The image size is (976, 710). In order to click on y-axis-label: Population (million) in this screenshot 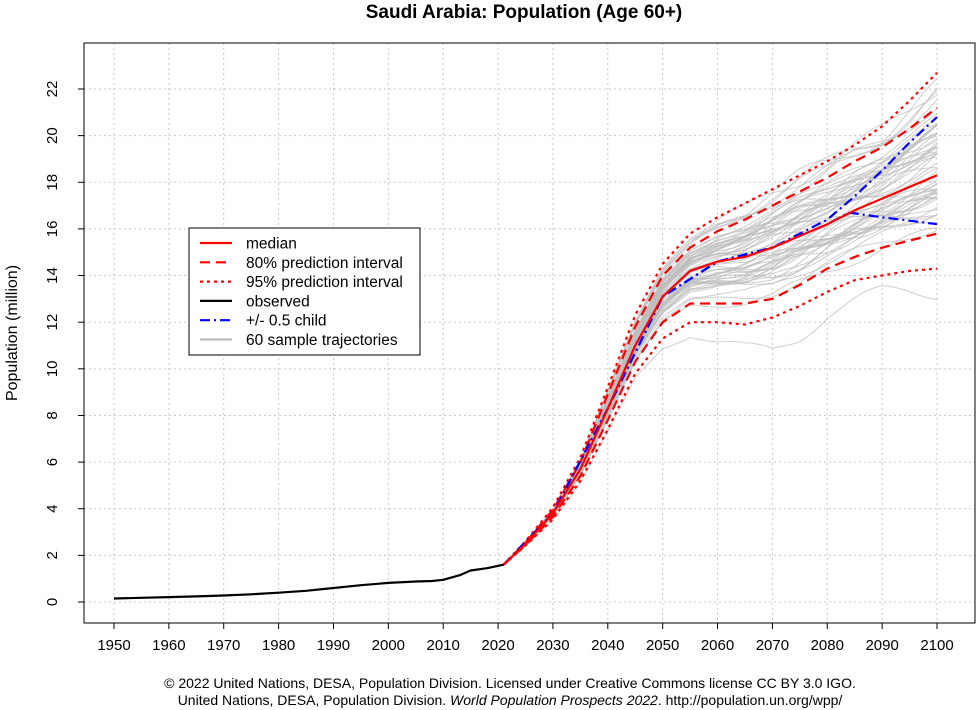, I will do `click(12, 333)`.